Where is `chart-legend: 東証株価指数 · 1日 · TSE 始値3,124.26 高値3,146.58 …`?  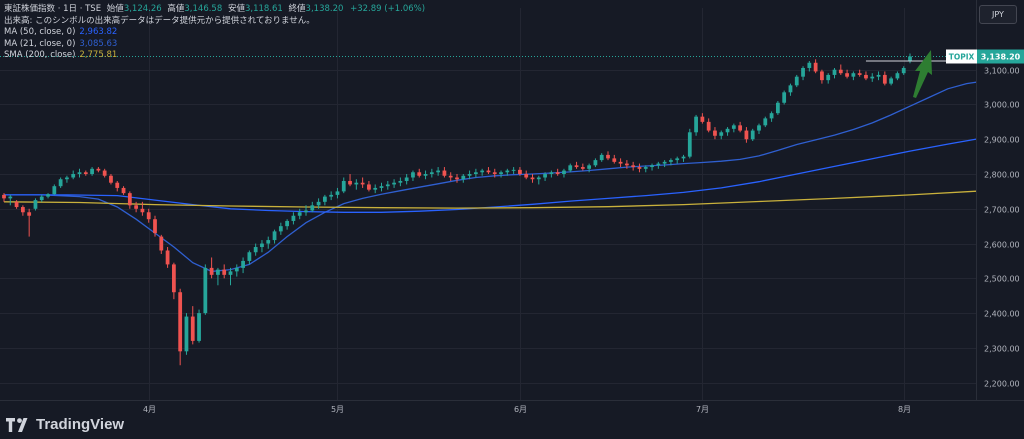
chart-legend: 東証株価指数 · 1日 · TSE 始値3,124.26 高値3,146.58 … is located at coordinates (214, 33).